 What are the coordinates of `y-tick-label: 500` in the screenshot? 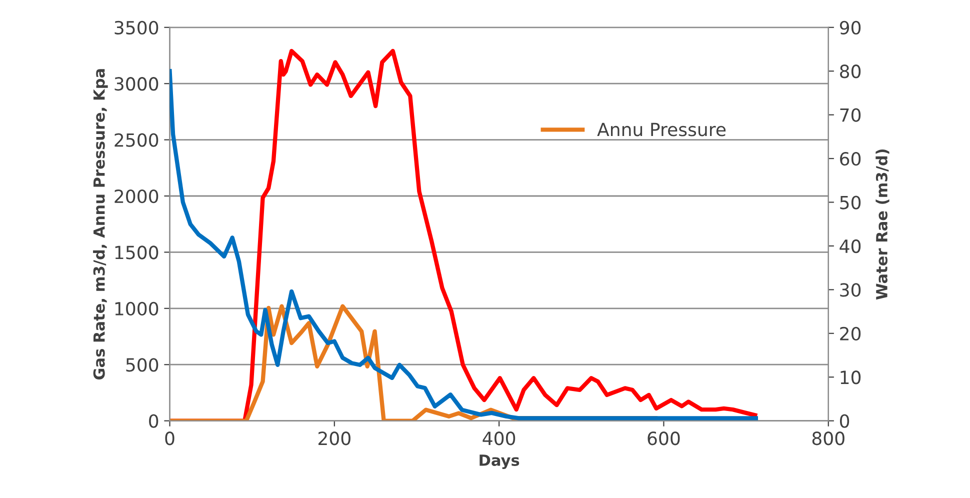 It's located at (142, 365).